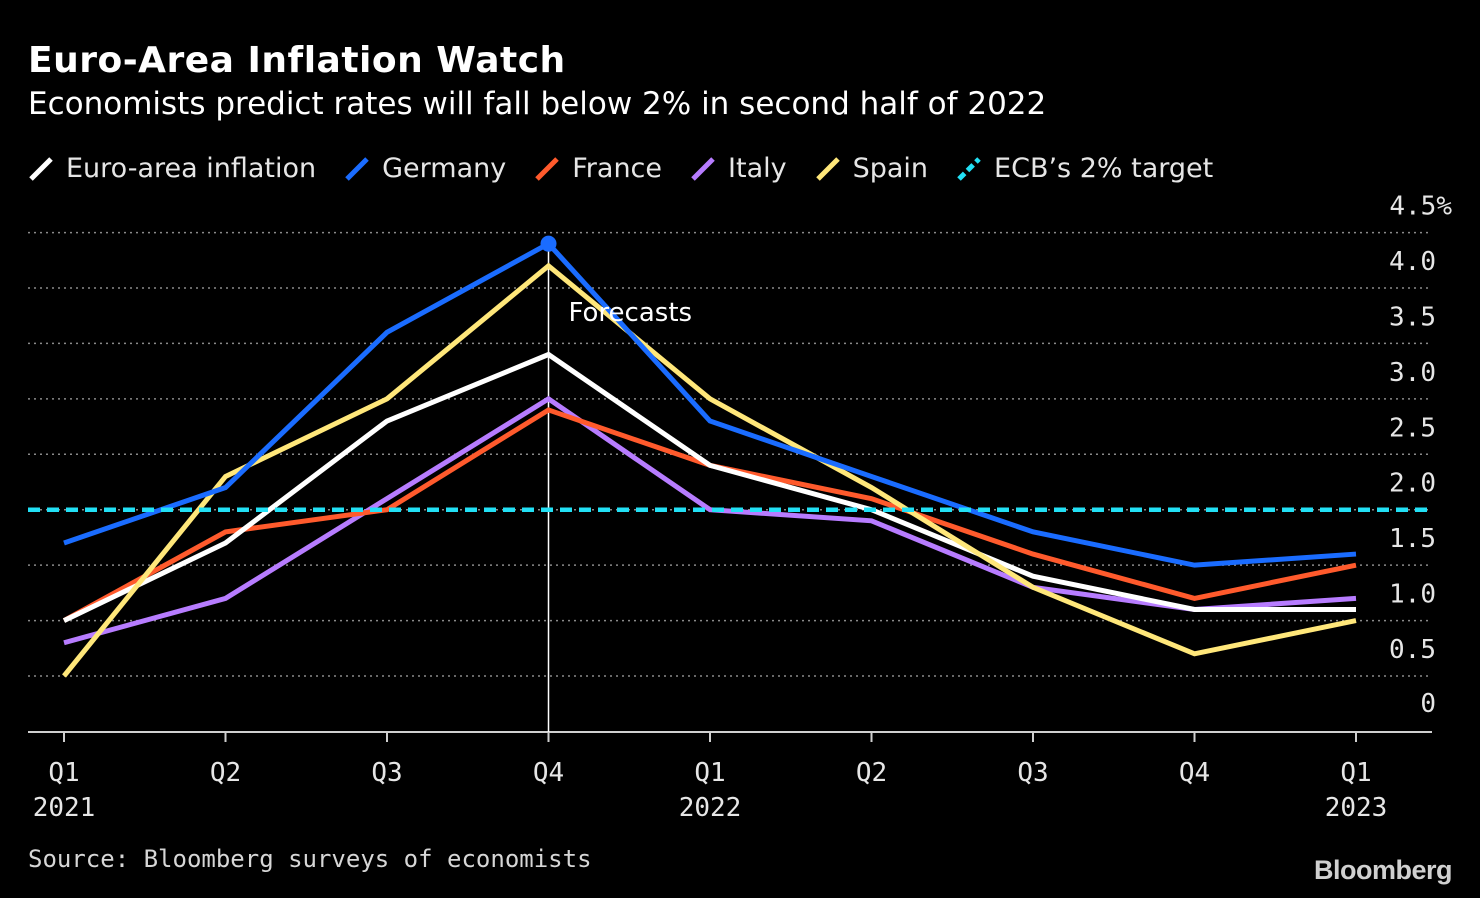 This screenshot has width=1480, height=898. I want to click on highlight-point, so click(548, 243).